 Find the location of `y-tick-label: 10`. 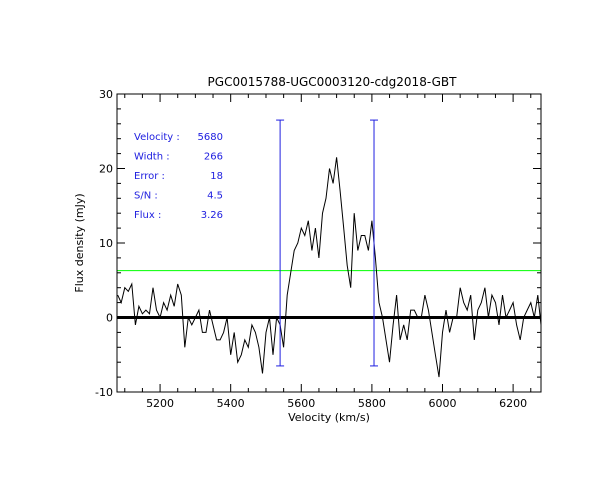

y-tick-label: 10 is located at coordinates (106, 243).